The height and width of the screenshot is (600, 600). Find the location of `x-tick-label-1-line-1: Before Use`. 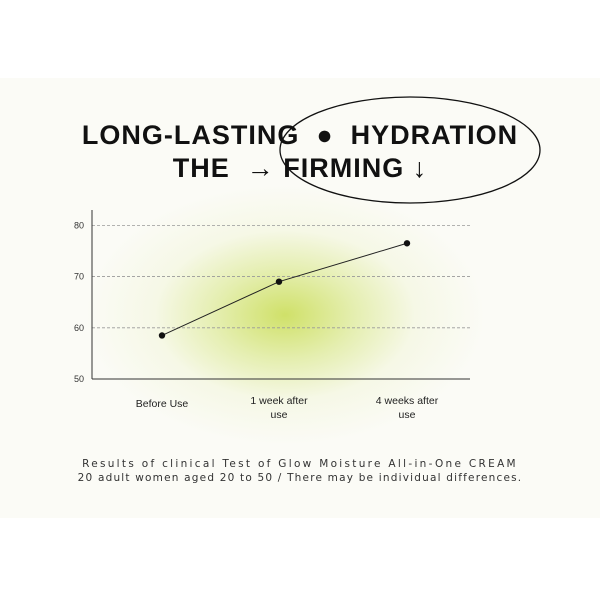

x-tick-label-1-line-1: Before Use is located at coordinates (162, 404).